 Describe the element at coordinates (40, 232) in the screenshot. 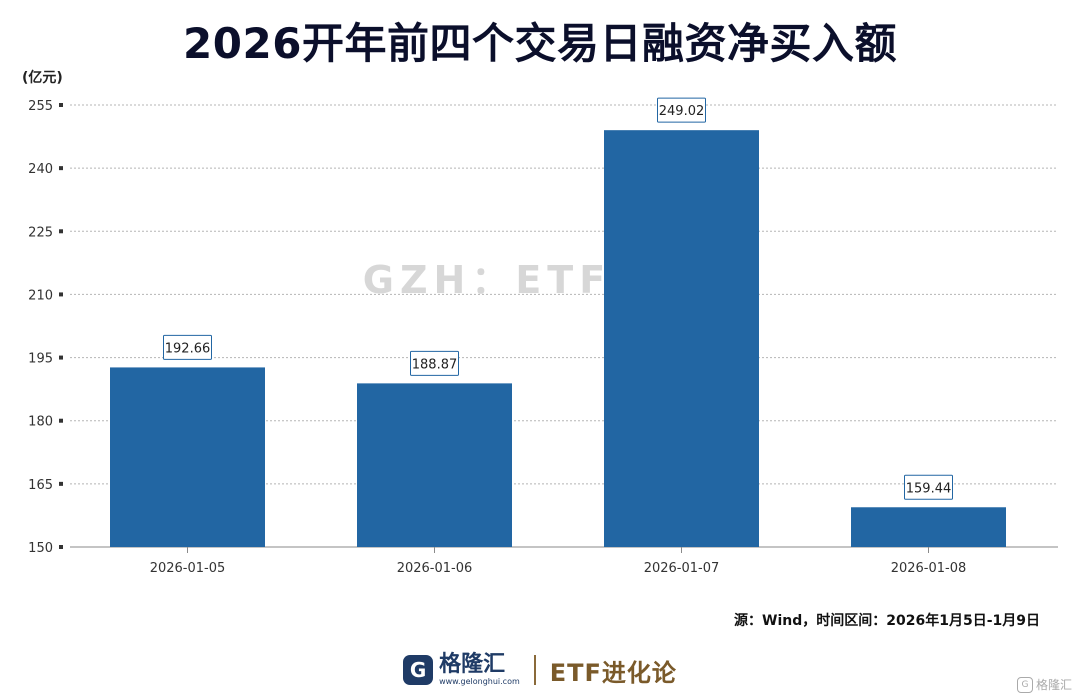

I see `y-tick-label: 225` at that location.